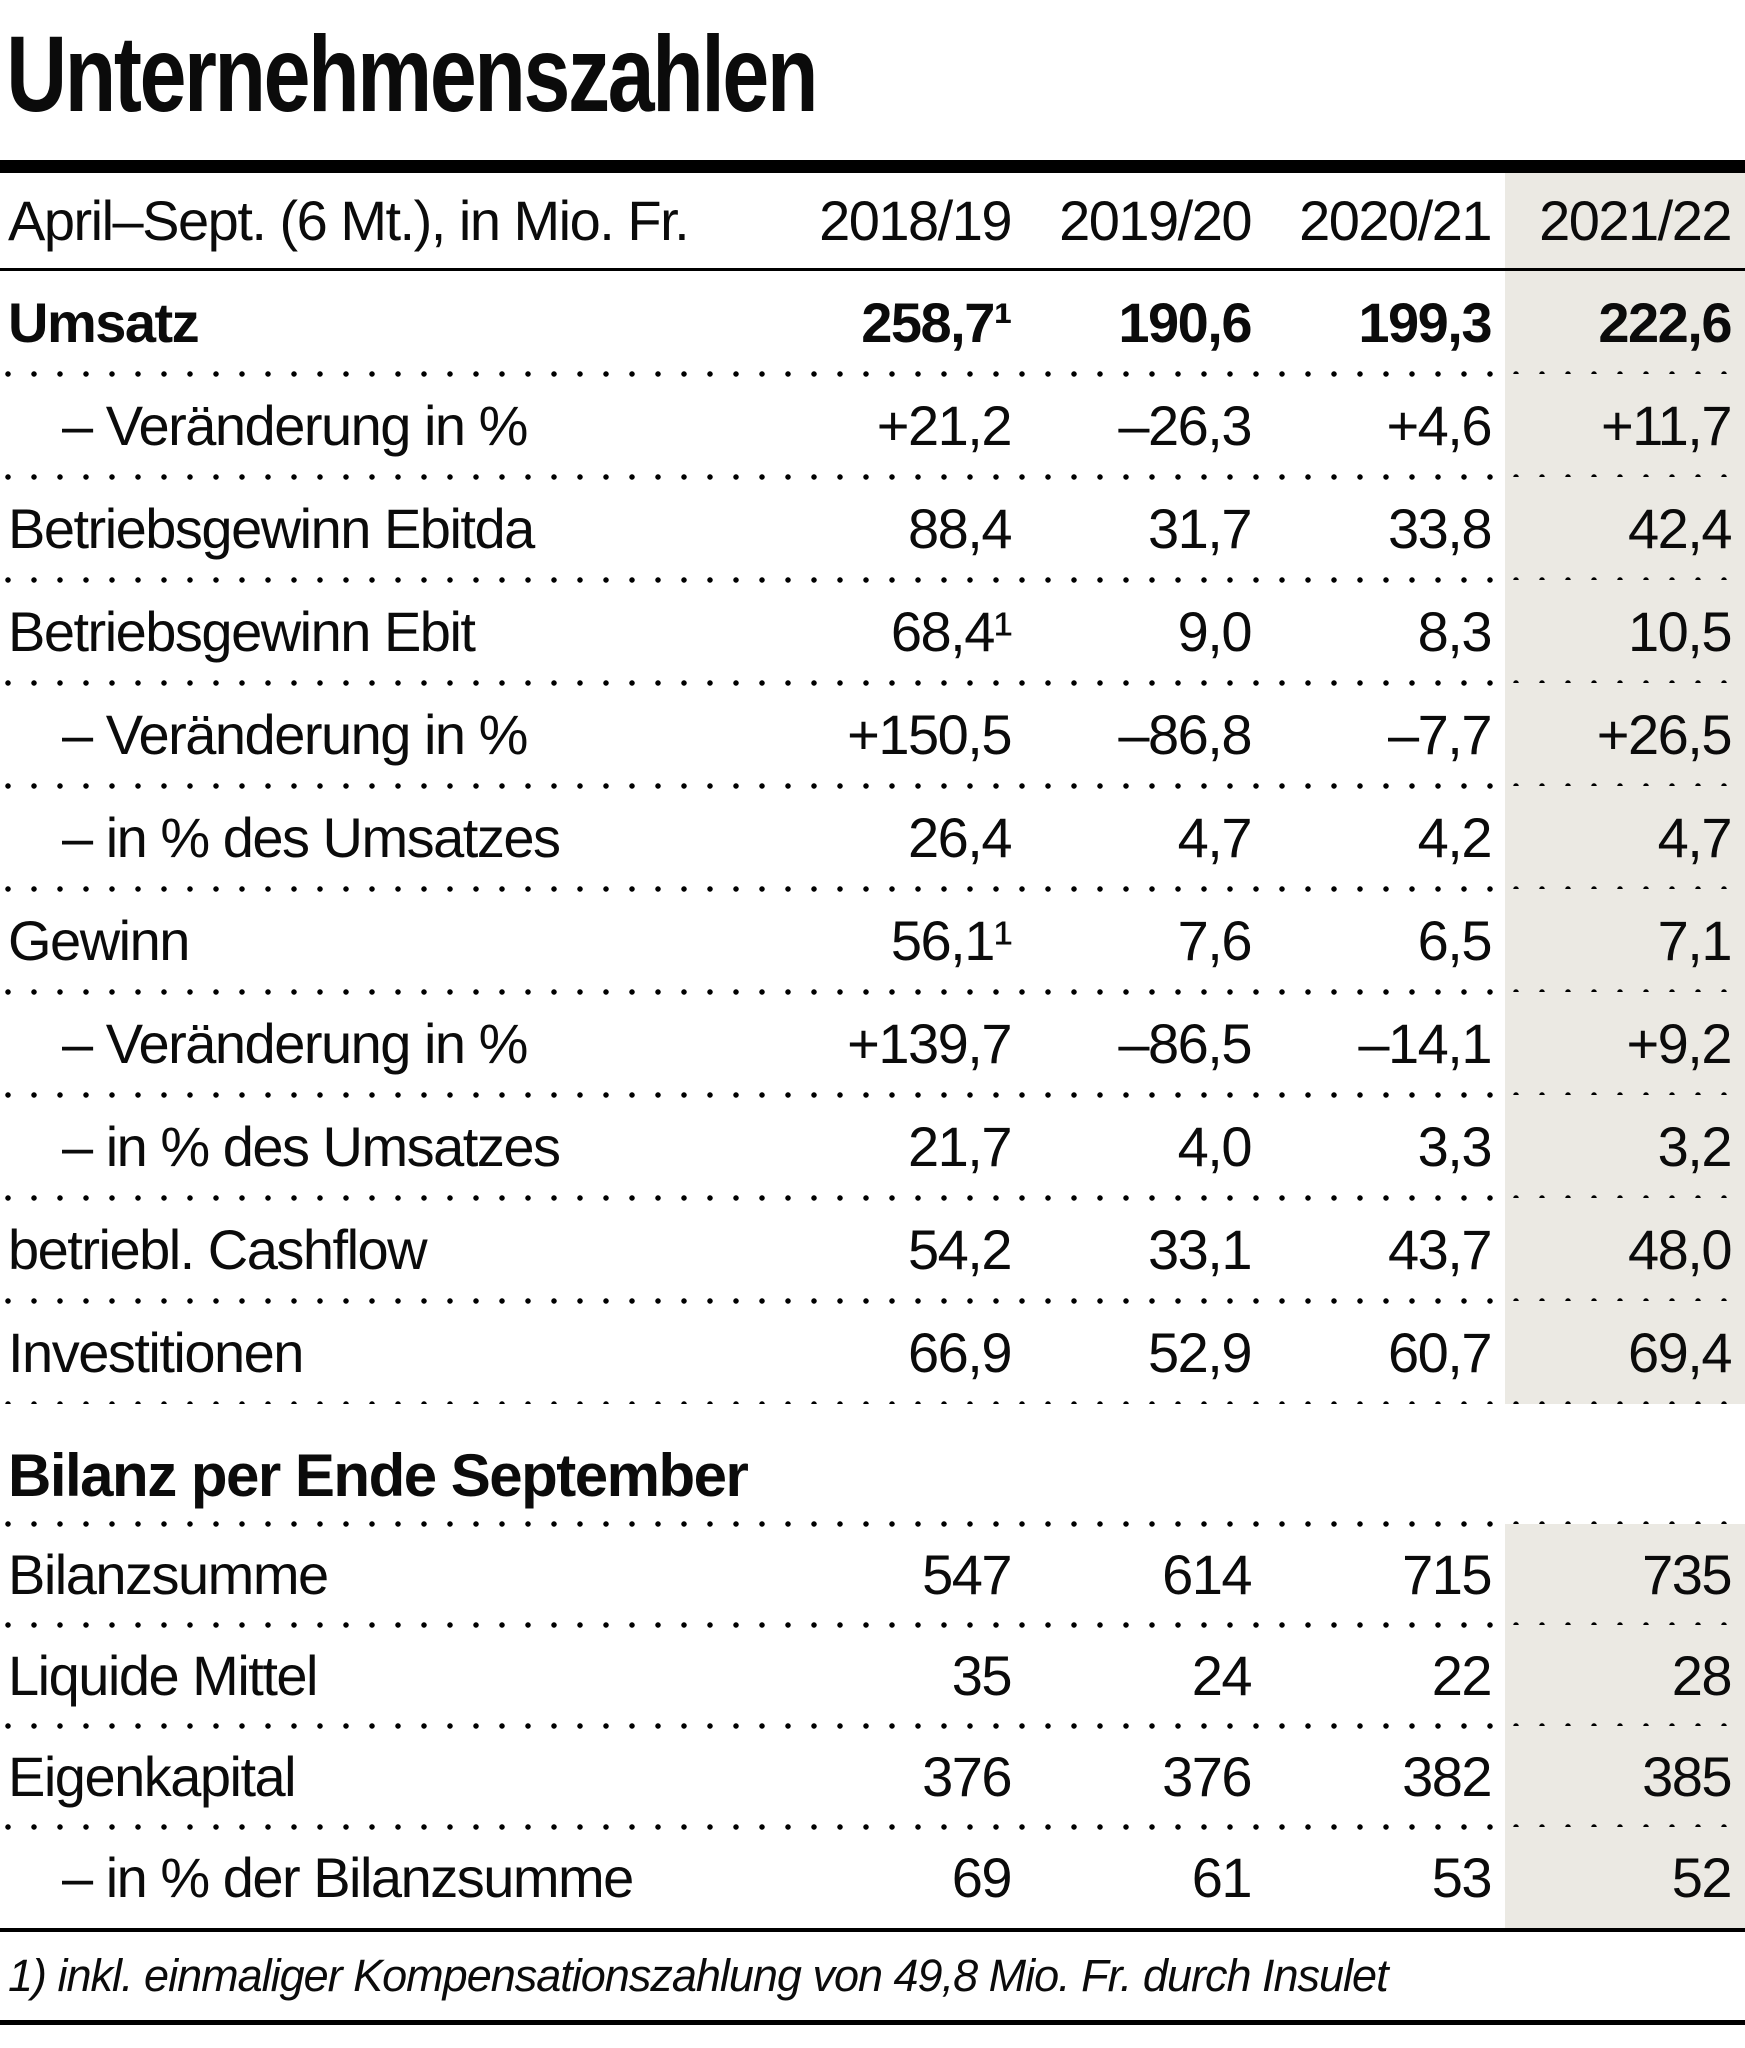 This screenshot has width=1745, height=2048. Describe the element at coordinates (982, 1877) in the screenshot. I see `value-cell: 69` at that location.